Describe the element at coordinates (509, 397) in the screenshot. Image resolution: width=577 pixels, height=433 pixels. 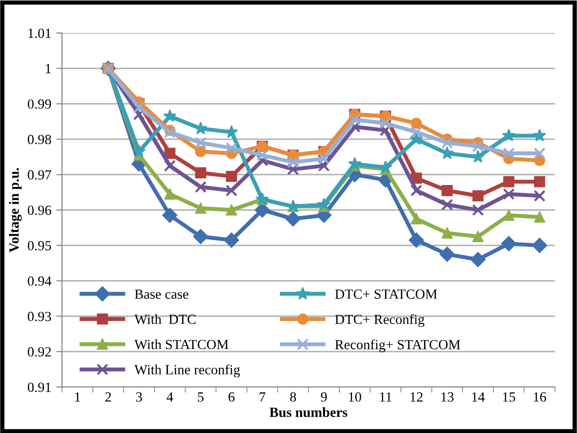
I see `x-tick-label: 15` at that location.